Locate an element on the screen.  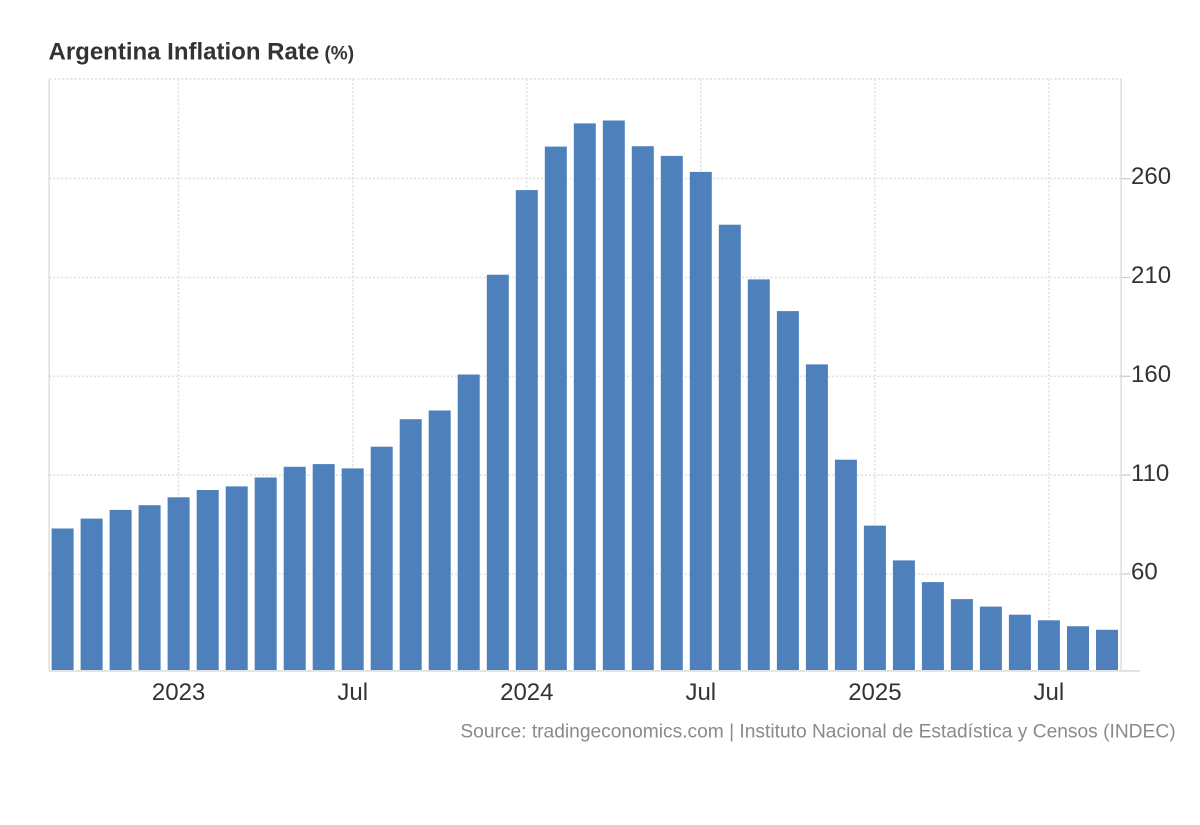
svg-text: 160 is located at coordinates (1151, 374).